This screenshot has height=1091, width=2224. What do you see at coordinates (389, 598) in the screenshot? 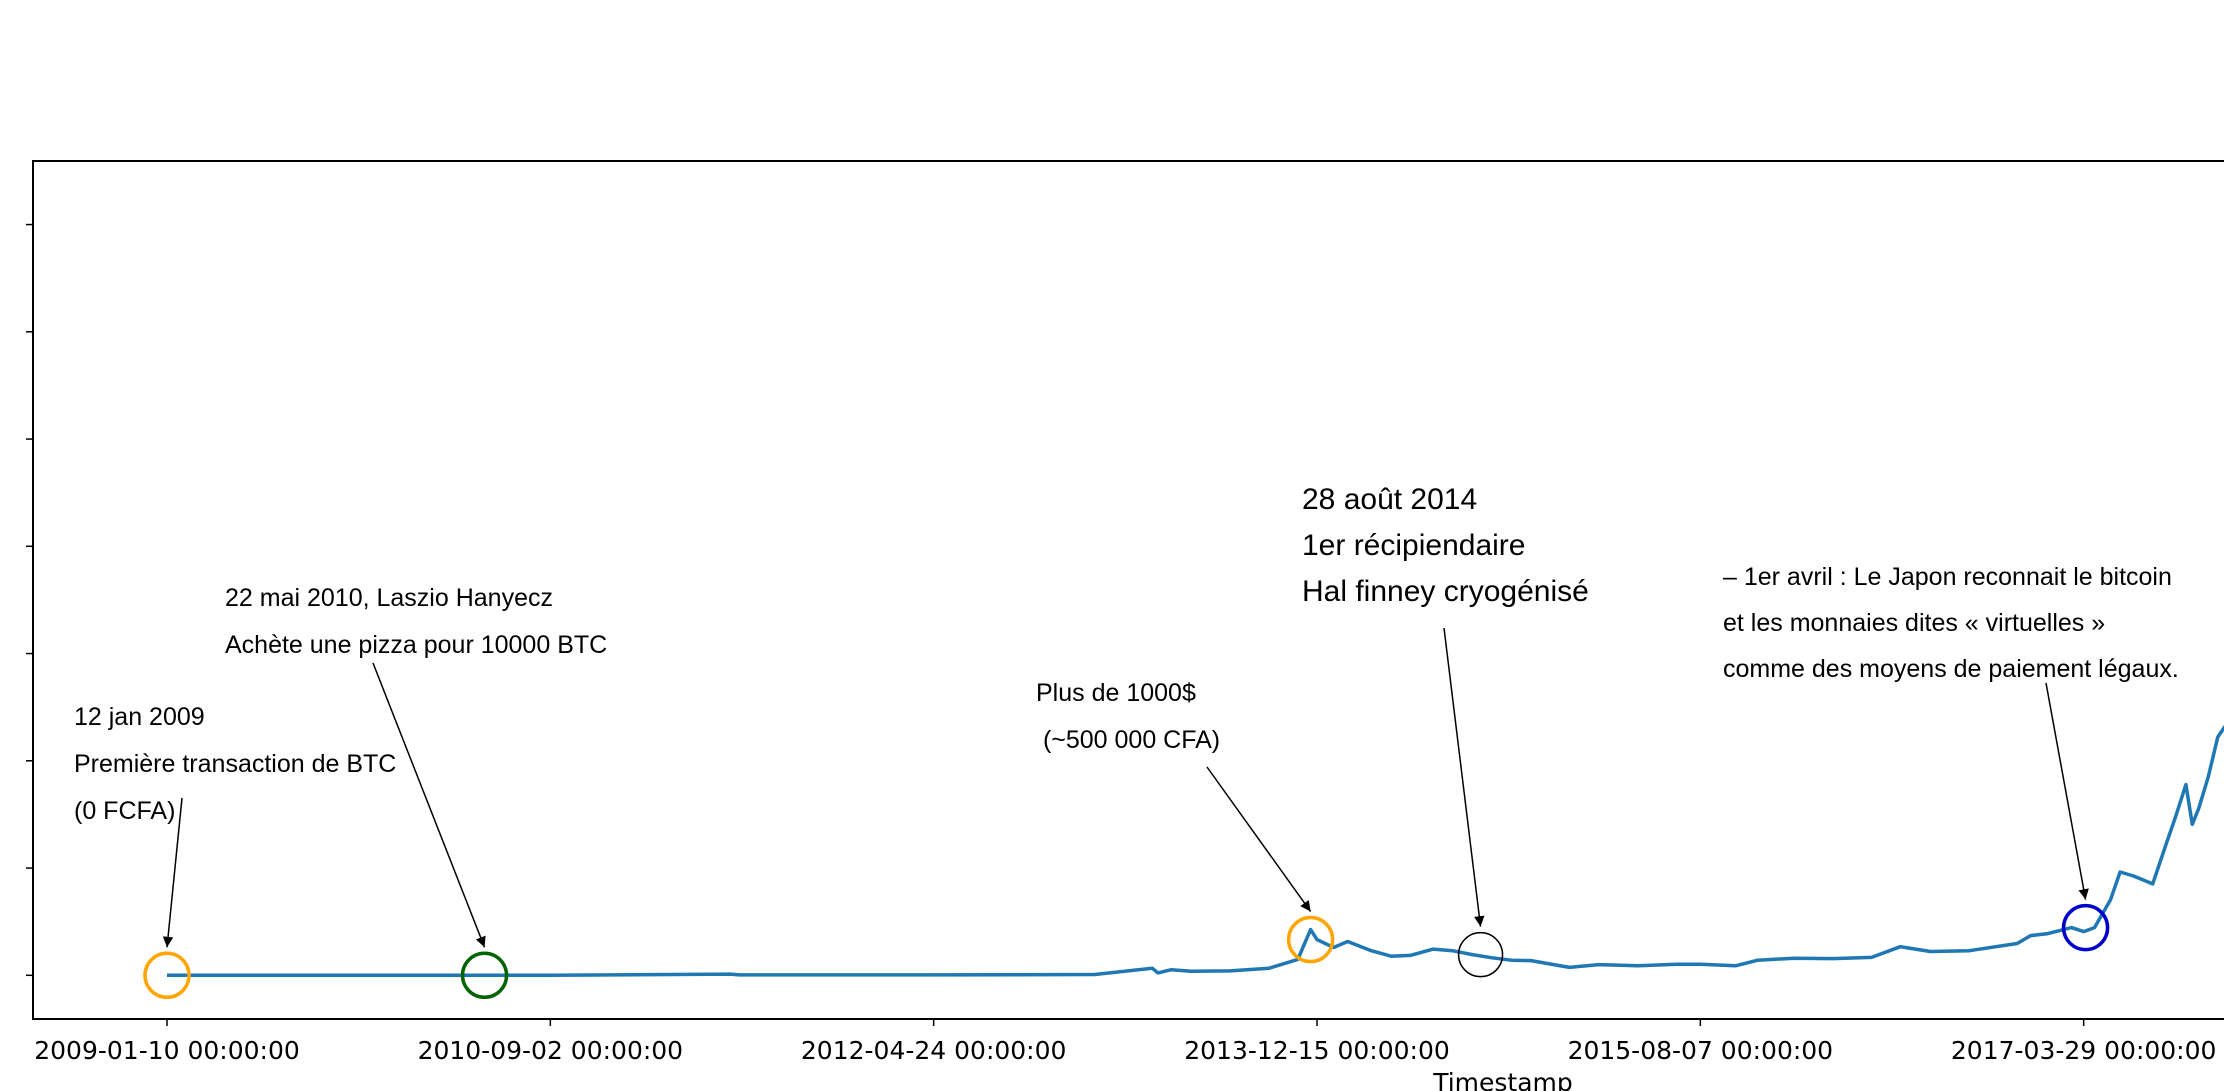
I see `annotation-text-1-0: 22 mai 2010, Laszio Hanyecz` at bounding box center [389, 598].